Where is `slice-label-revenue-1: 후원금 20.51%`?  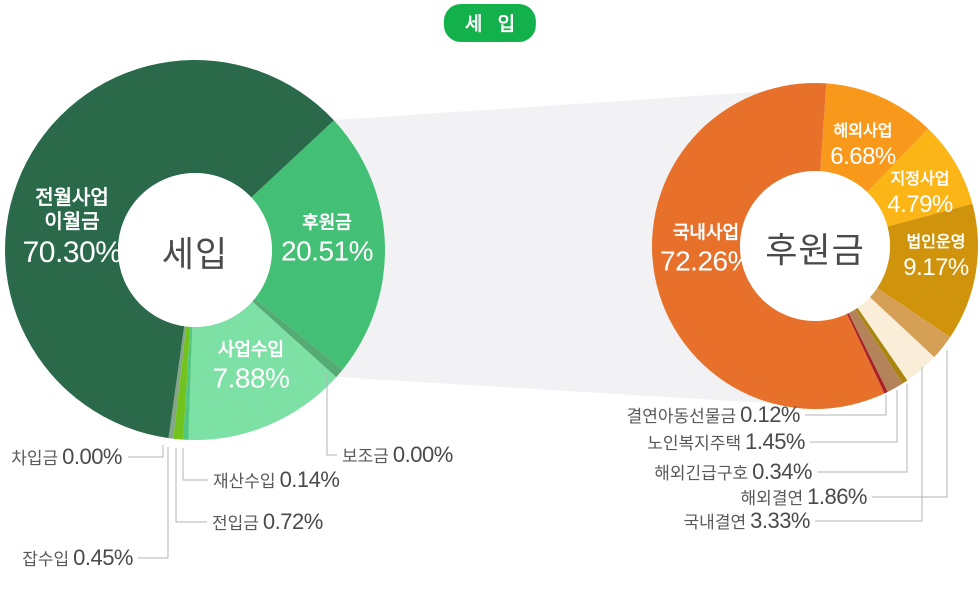
slice-label-revenue-1: 후원금 20.51% is located at coordinates (327, 239).